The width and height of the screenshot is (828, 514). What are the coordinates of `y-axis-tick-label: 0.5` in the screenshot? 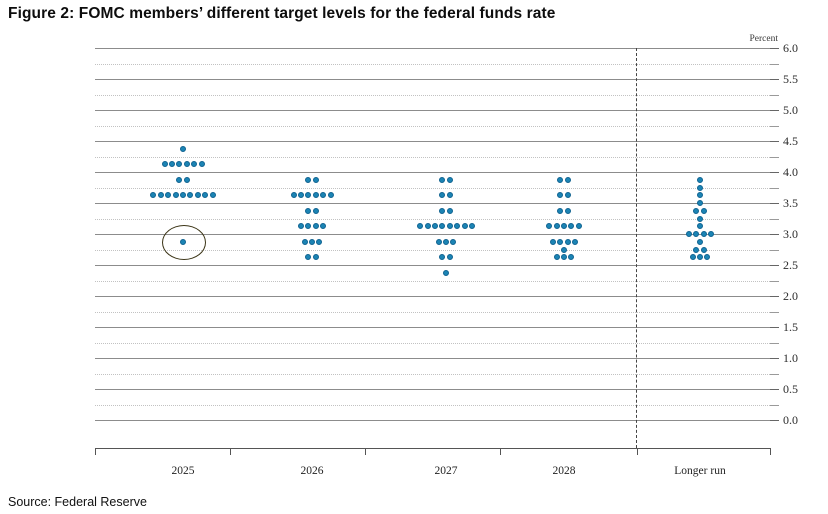 It's located at (790, 389).